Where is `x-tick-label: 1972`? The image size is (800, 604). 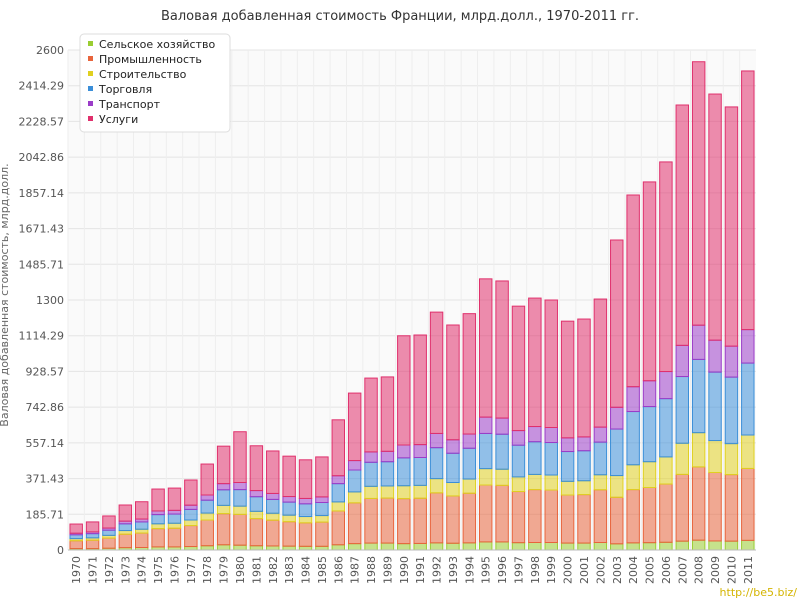
x-tick-label: 1972 is located at coordinates (109, 570).